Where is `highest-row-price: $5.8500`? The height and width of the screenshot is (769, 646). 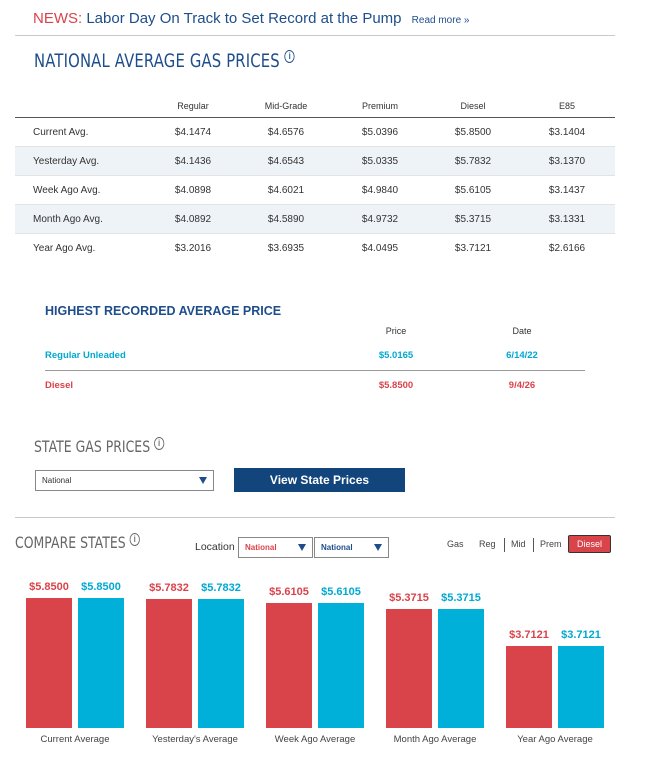 highest-row-price: $5.8500 is located at coordinates (396, 385).